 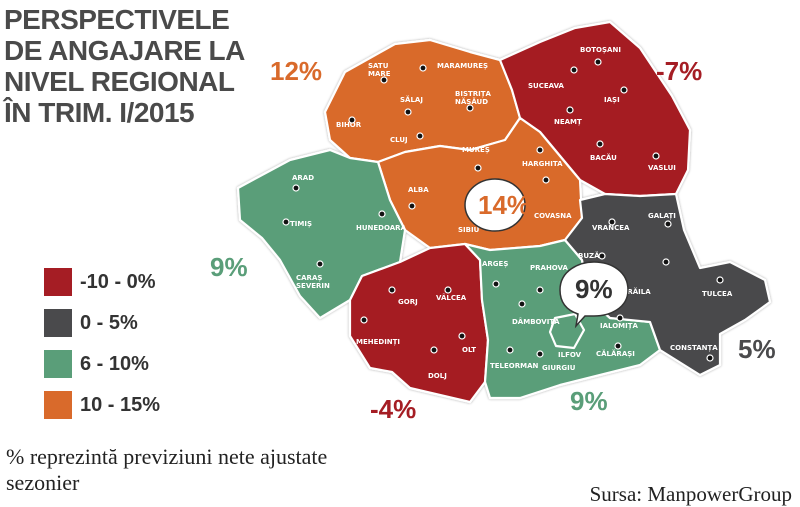 I want to click on county-ilfov: ILFOV, so click(x=570, y=355).